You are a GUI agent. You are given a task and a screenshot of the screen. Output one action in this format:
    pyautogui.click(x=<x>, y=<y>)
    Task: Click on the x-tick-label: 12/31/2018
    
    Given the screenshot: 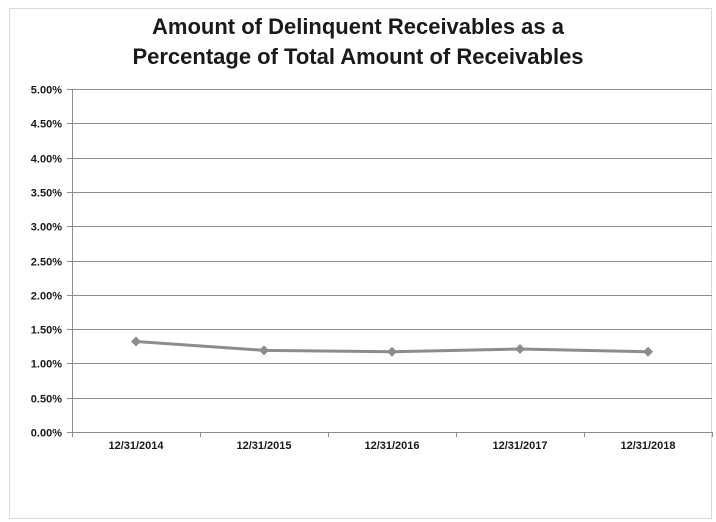 What is the action you would take?
    pyautogui.click(x=647, y=446)
    